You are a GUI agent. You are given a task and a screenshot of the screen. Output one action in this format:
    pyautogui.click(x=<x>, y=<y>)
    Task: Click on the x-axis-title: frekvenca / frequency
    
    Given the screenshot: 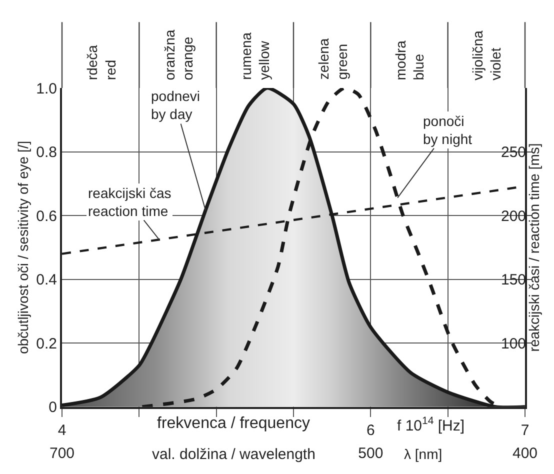 What is the action you would take?
    pyautogui.click(x=233, y=423)
    